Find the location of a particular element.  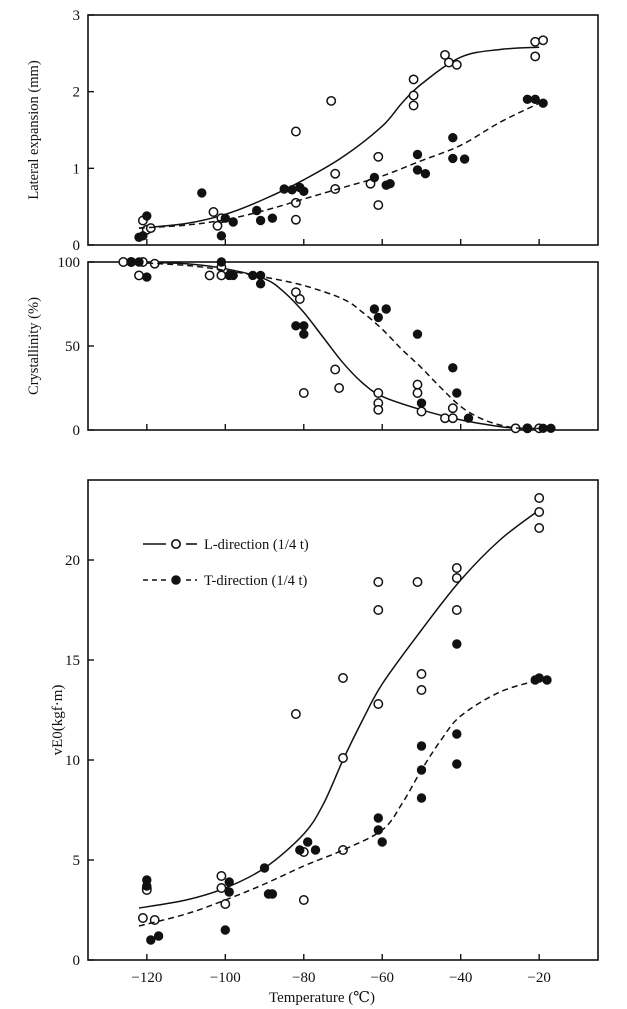

y-tick-label: 5 is located at coordinates (77, 861).